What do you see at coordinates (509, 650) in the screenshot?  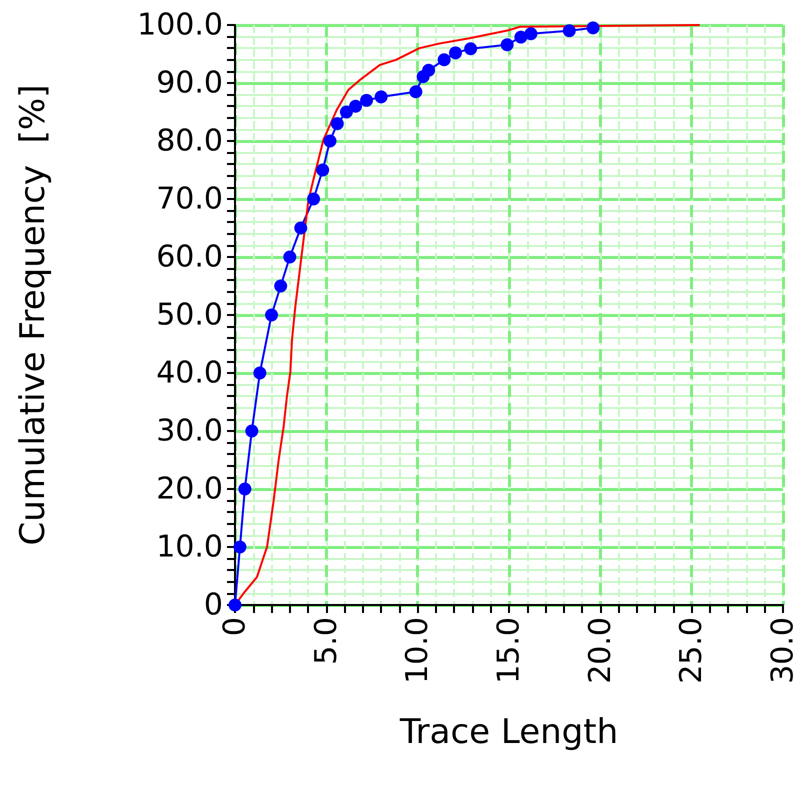 I see `x-tick-label: 15.0` at bounding box center [509, 650].